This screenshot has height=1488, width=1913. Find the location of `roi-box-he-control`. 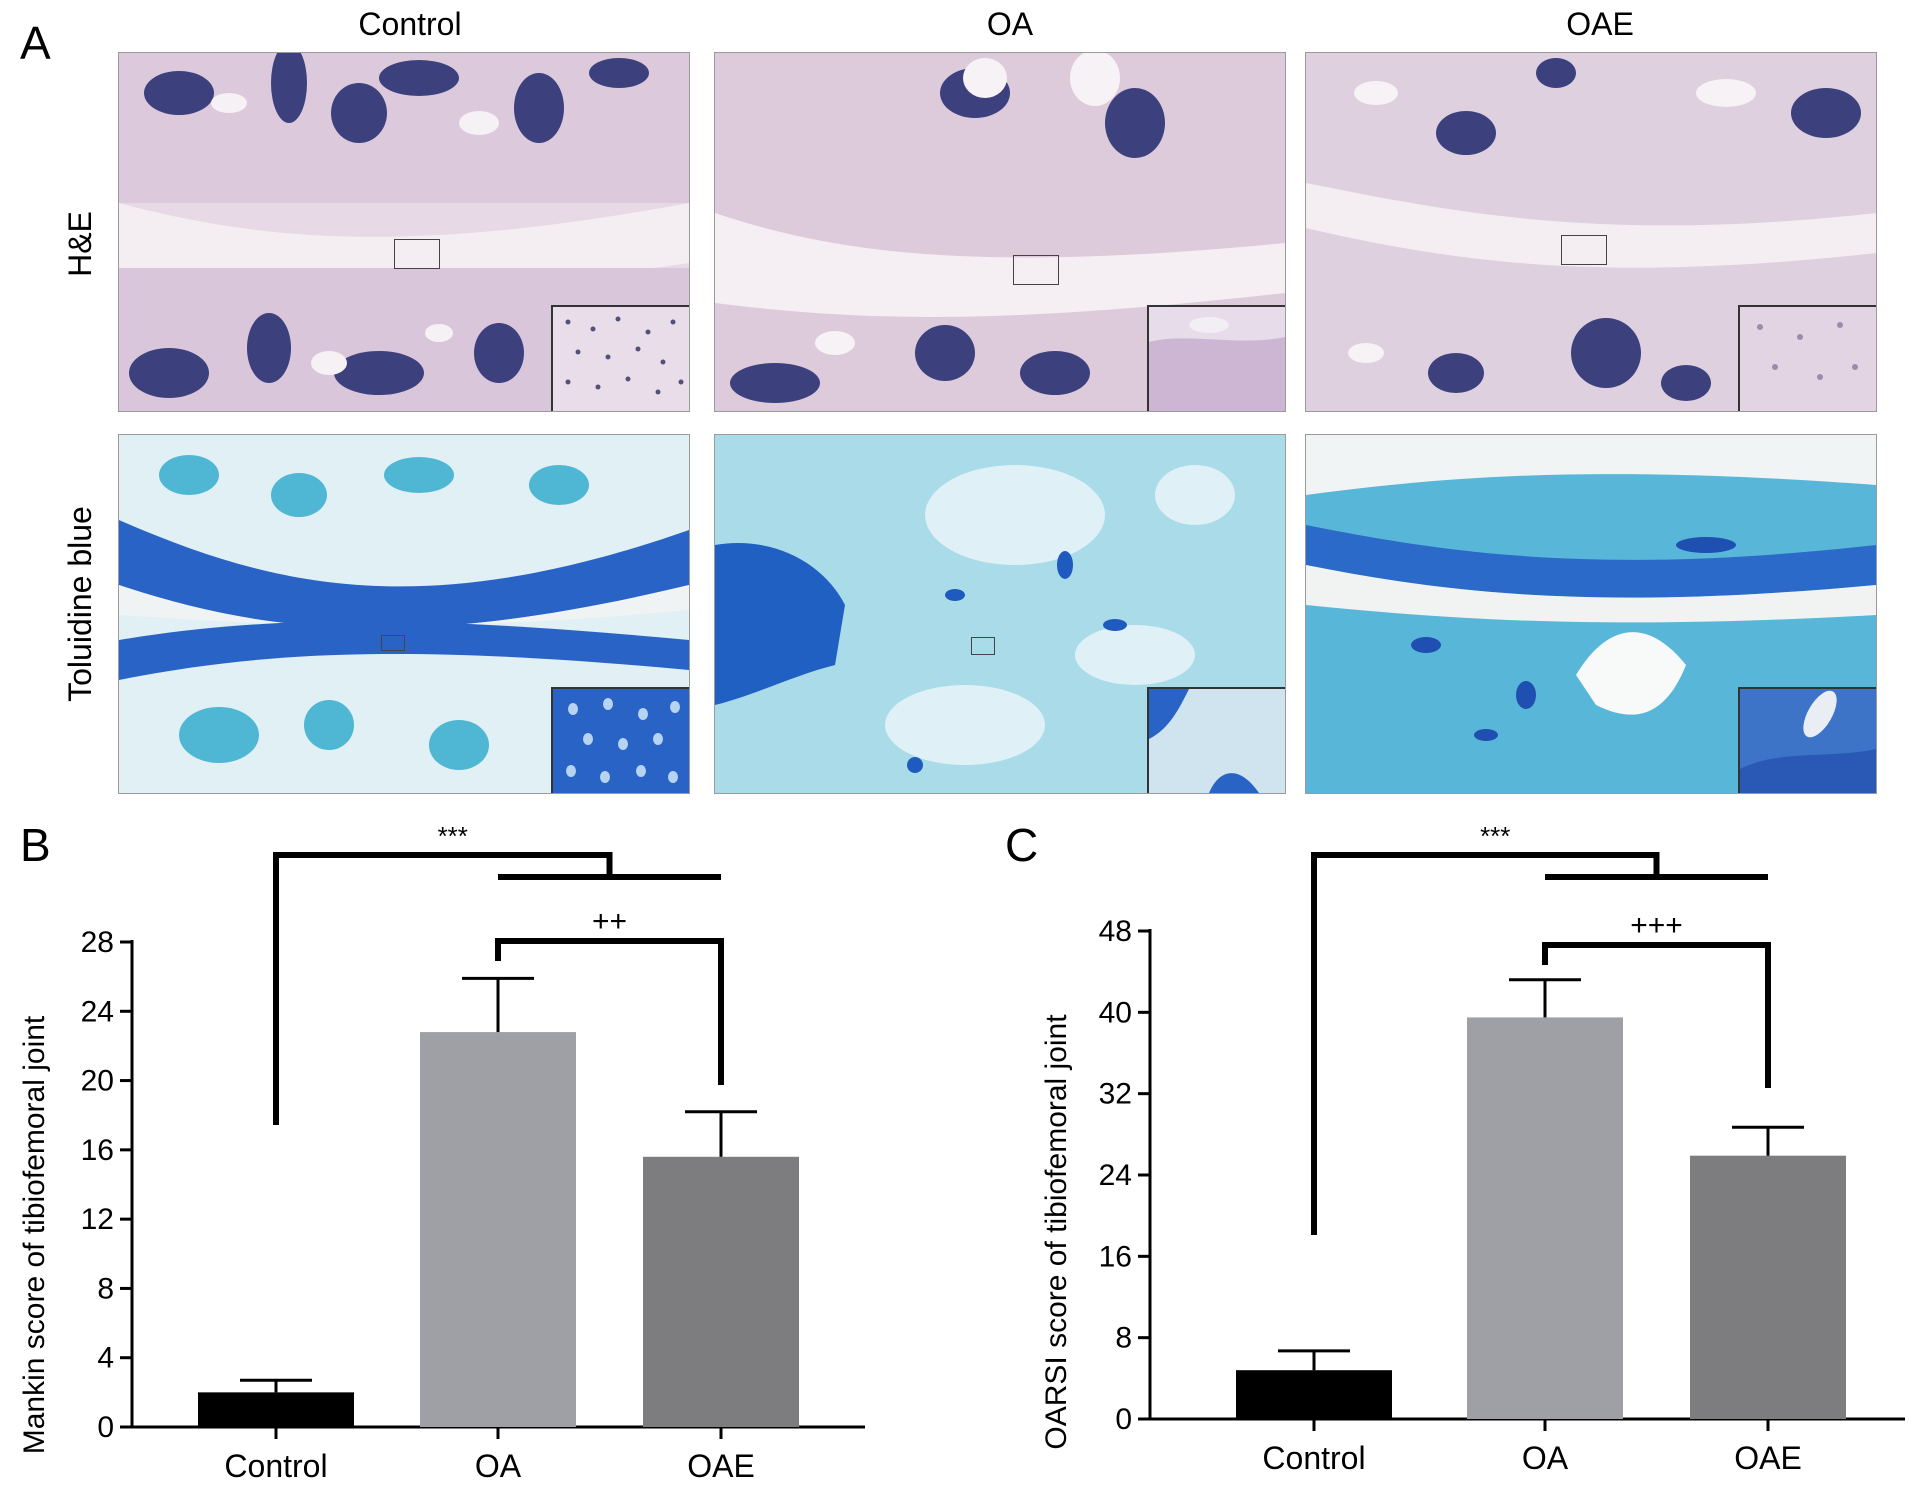

roi-box-he-control is located at coordinates (417, 254).